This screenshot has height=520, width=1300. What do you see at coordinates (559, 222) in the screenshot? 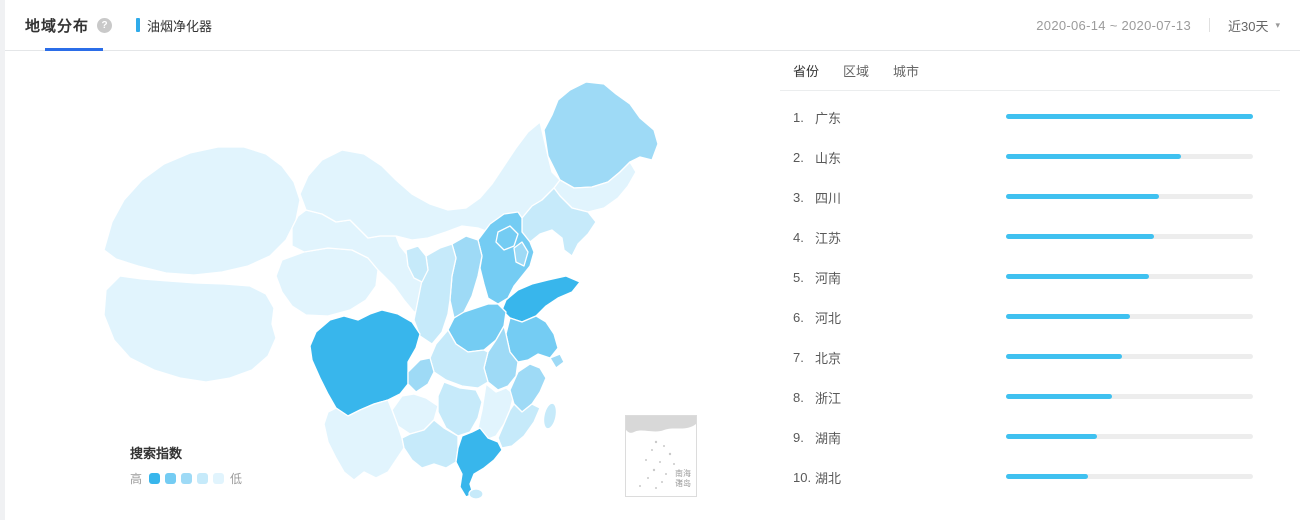
I see `province-liaoning` at bounding box center [559, 222].